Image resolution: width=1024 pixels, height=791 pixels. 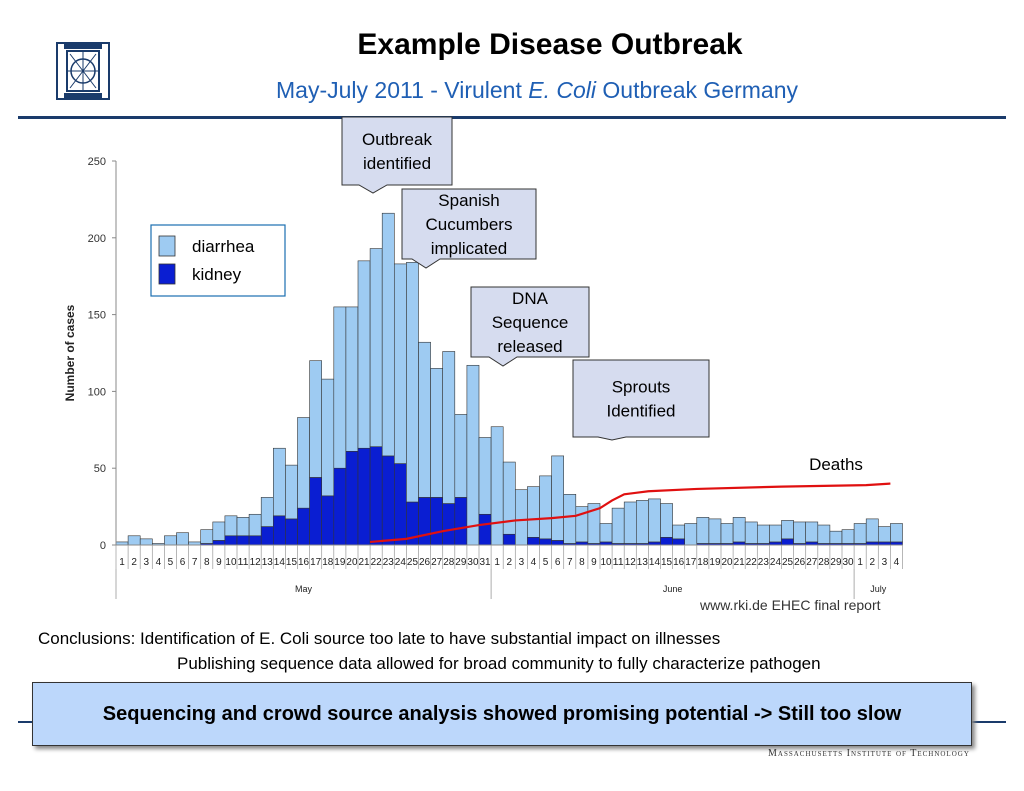 I want to click on header-divider, so click(x=512, y=117).